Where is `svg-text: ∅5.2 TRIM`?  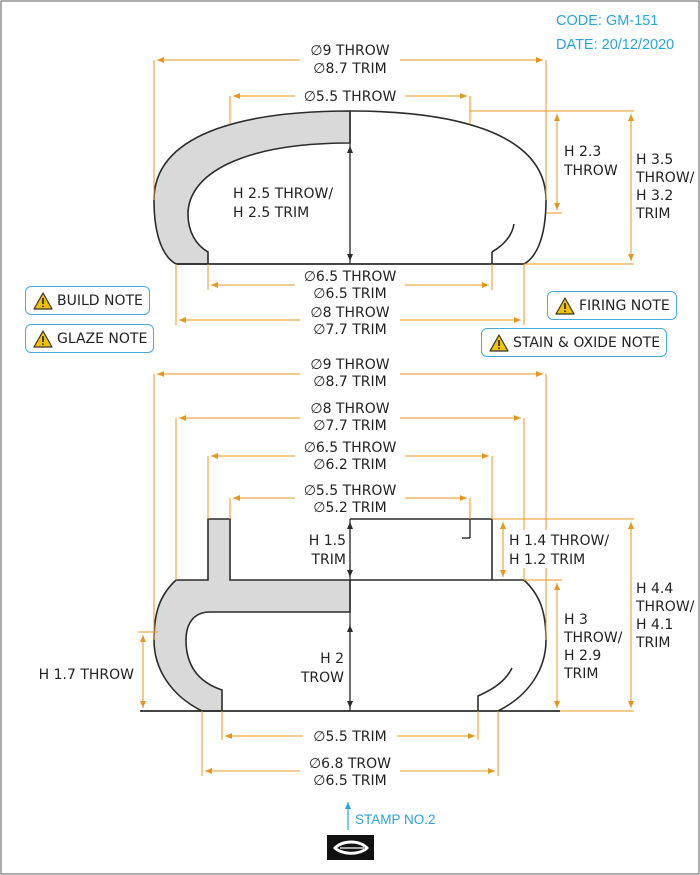
svg-text: ∅5.2 TRIM is located at coordinates (349, 508).